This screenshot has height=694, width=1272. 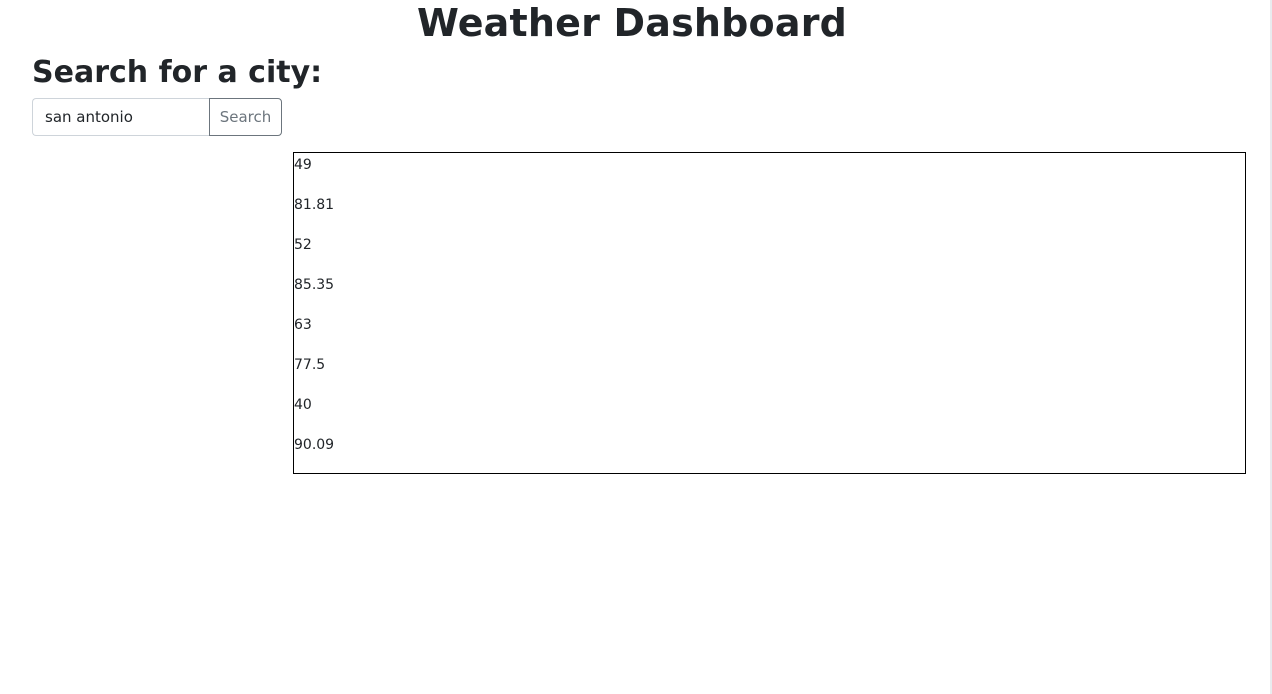 What do you see at coordinates (314, 445) in the screenshot?
I see `result-value: 90.09` at bounding box center [314, 445].